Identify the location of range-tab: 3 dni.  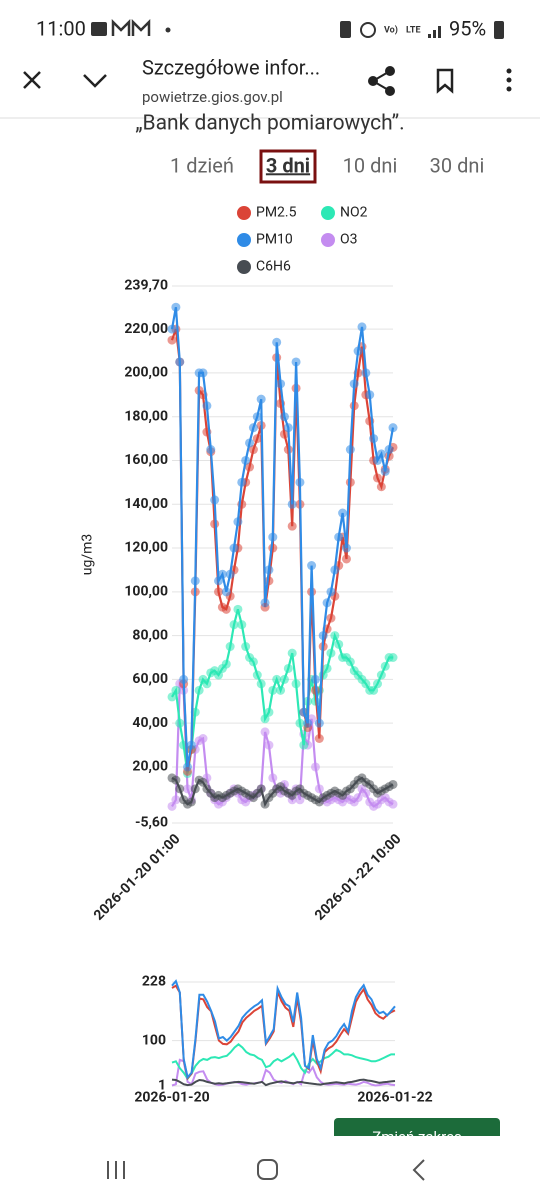
(288, 165).